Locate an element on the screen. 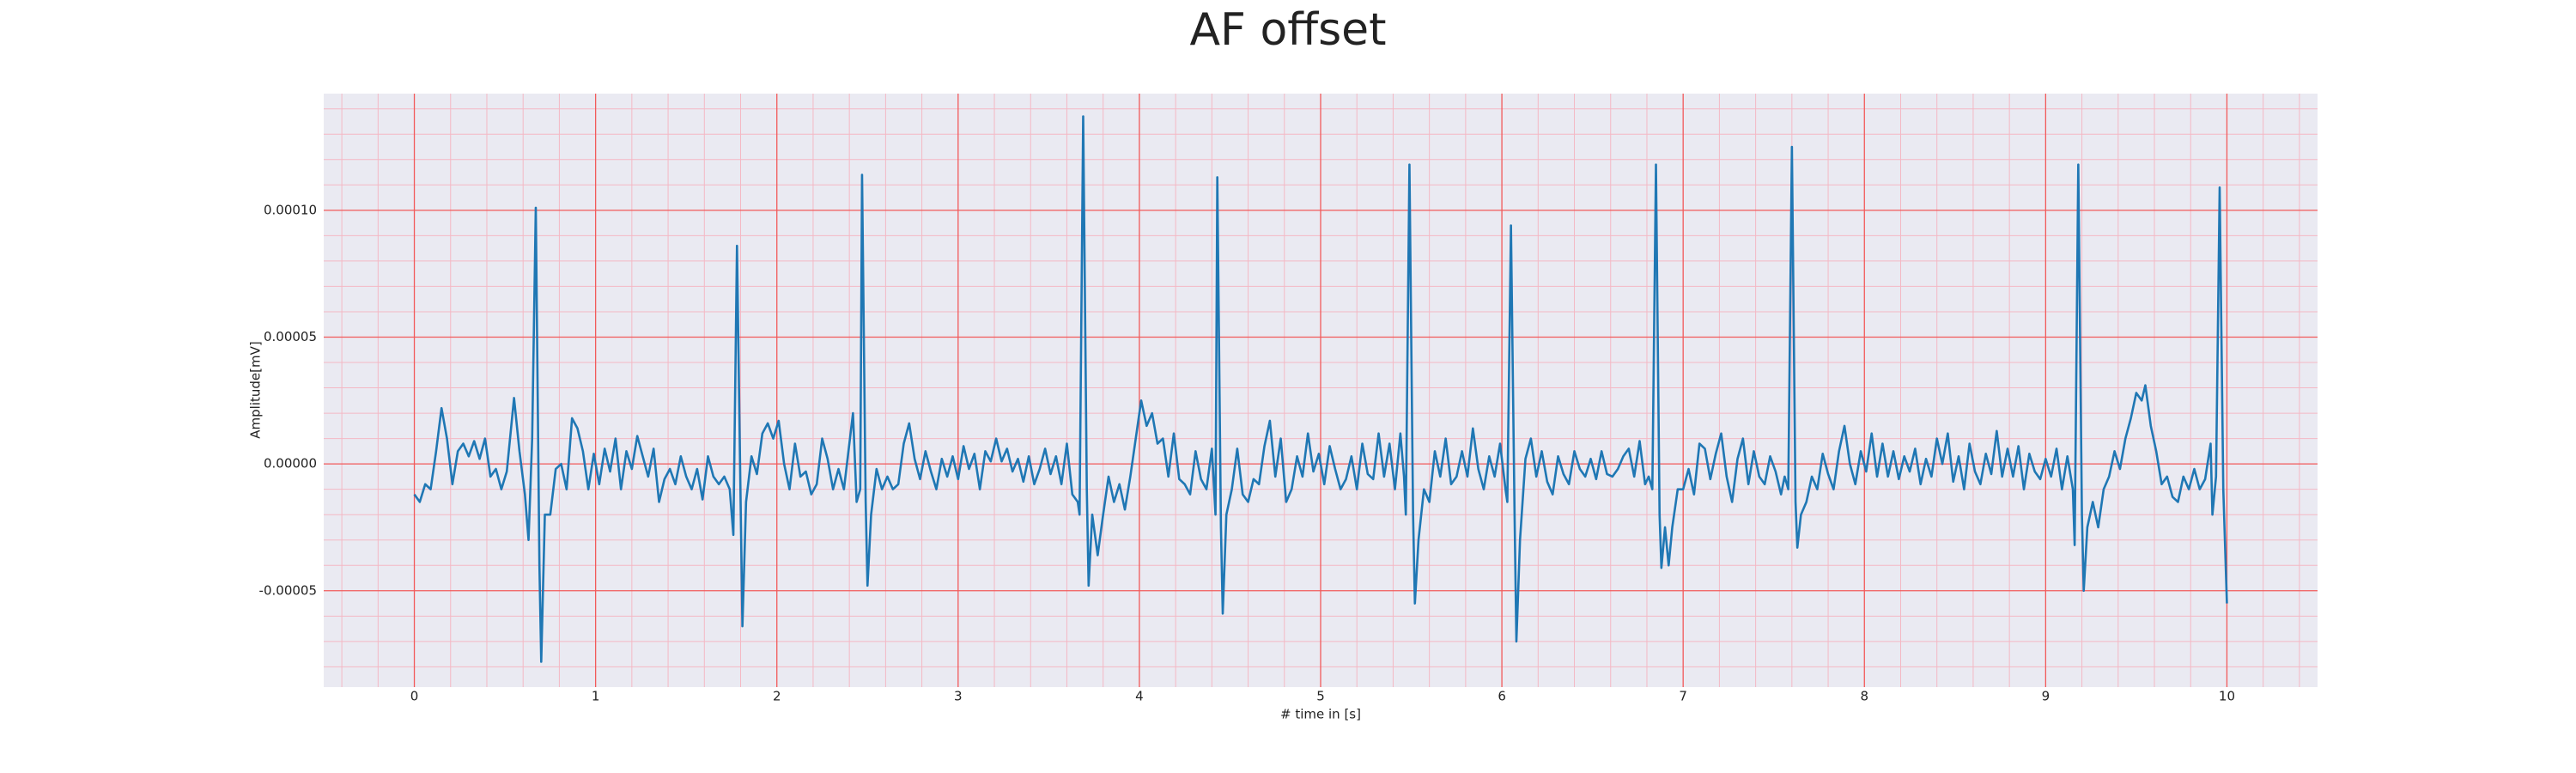  y-tick-label: 0.00005 is located at coordinates (291, 336).